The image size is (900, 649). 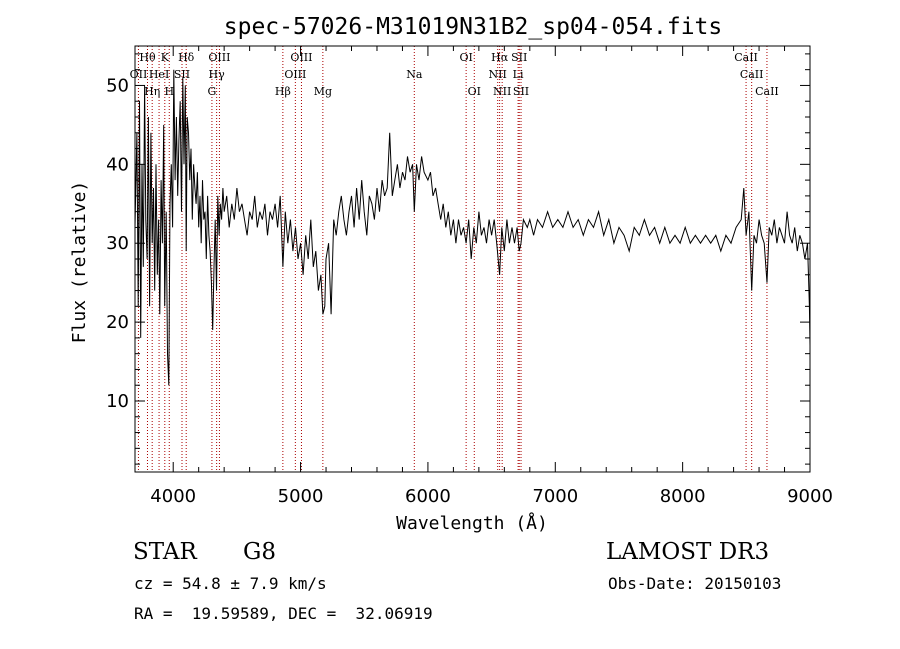 What do you see at coordinates (283, 91) in the screenshot?
I see `line-label-11: Hβ` at bounding box center [283, 91].